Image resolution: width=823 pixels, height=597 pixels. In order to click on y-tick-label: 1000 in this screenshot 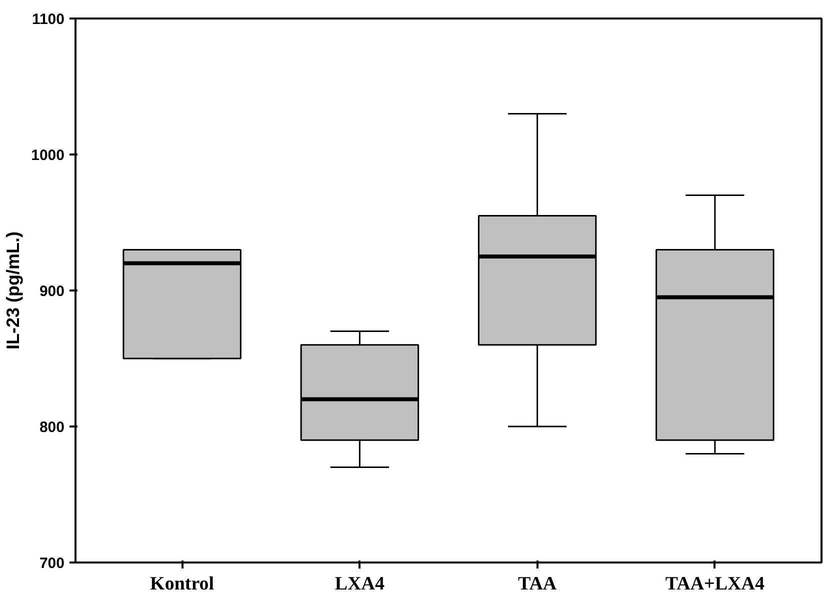, I will do `click(48, 155)`.